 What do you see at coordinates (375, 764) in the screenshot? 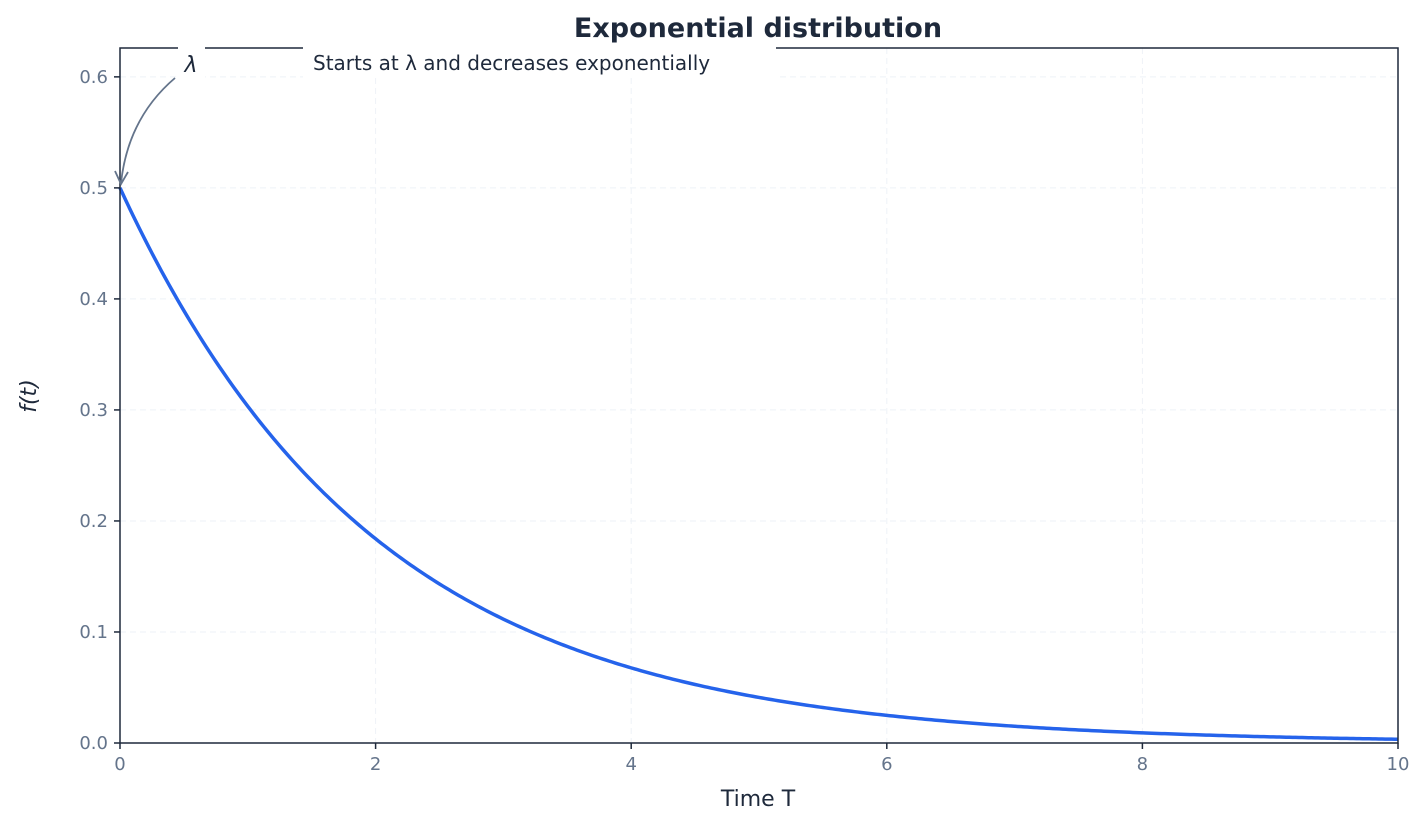
I see `x-tick-label: 2` at bounding box center [375, 764].